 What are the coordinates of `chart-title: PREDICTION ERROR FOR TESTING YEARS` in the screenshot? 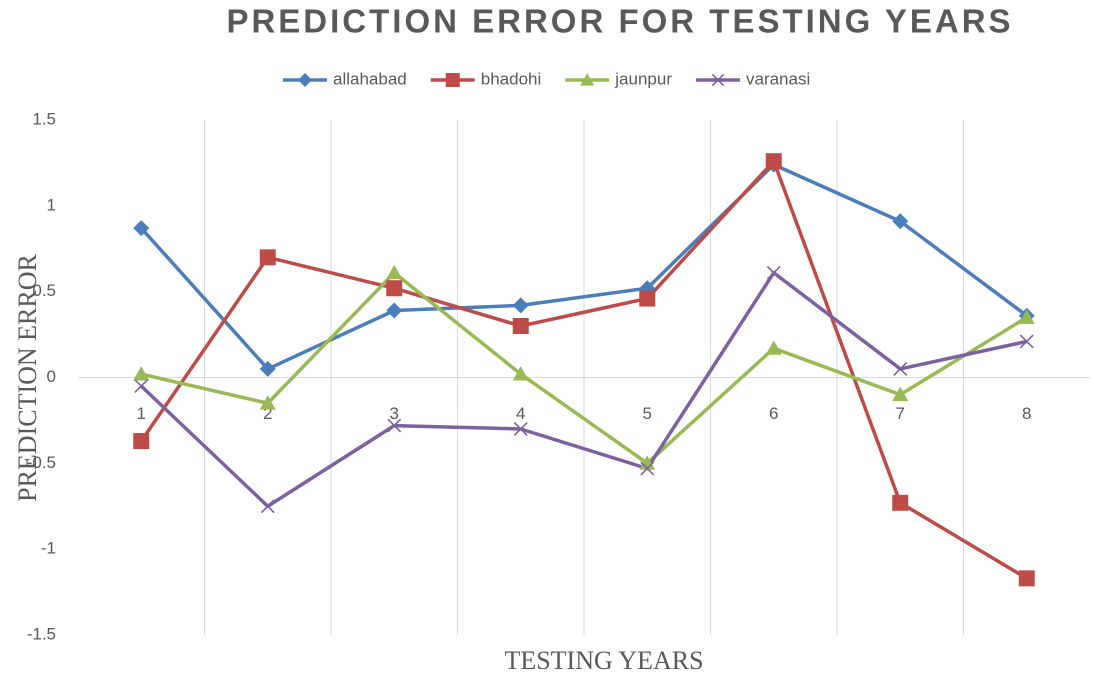 It's located at (619, 21).